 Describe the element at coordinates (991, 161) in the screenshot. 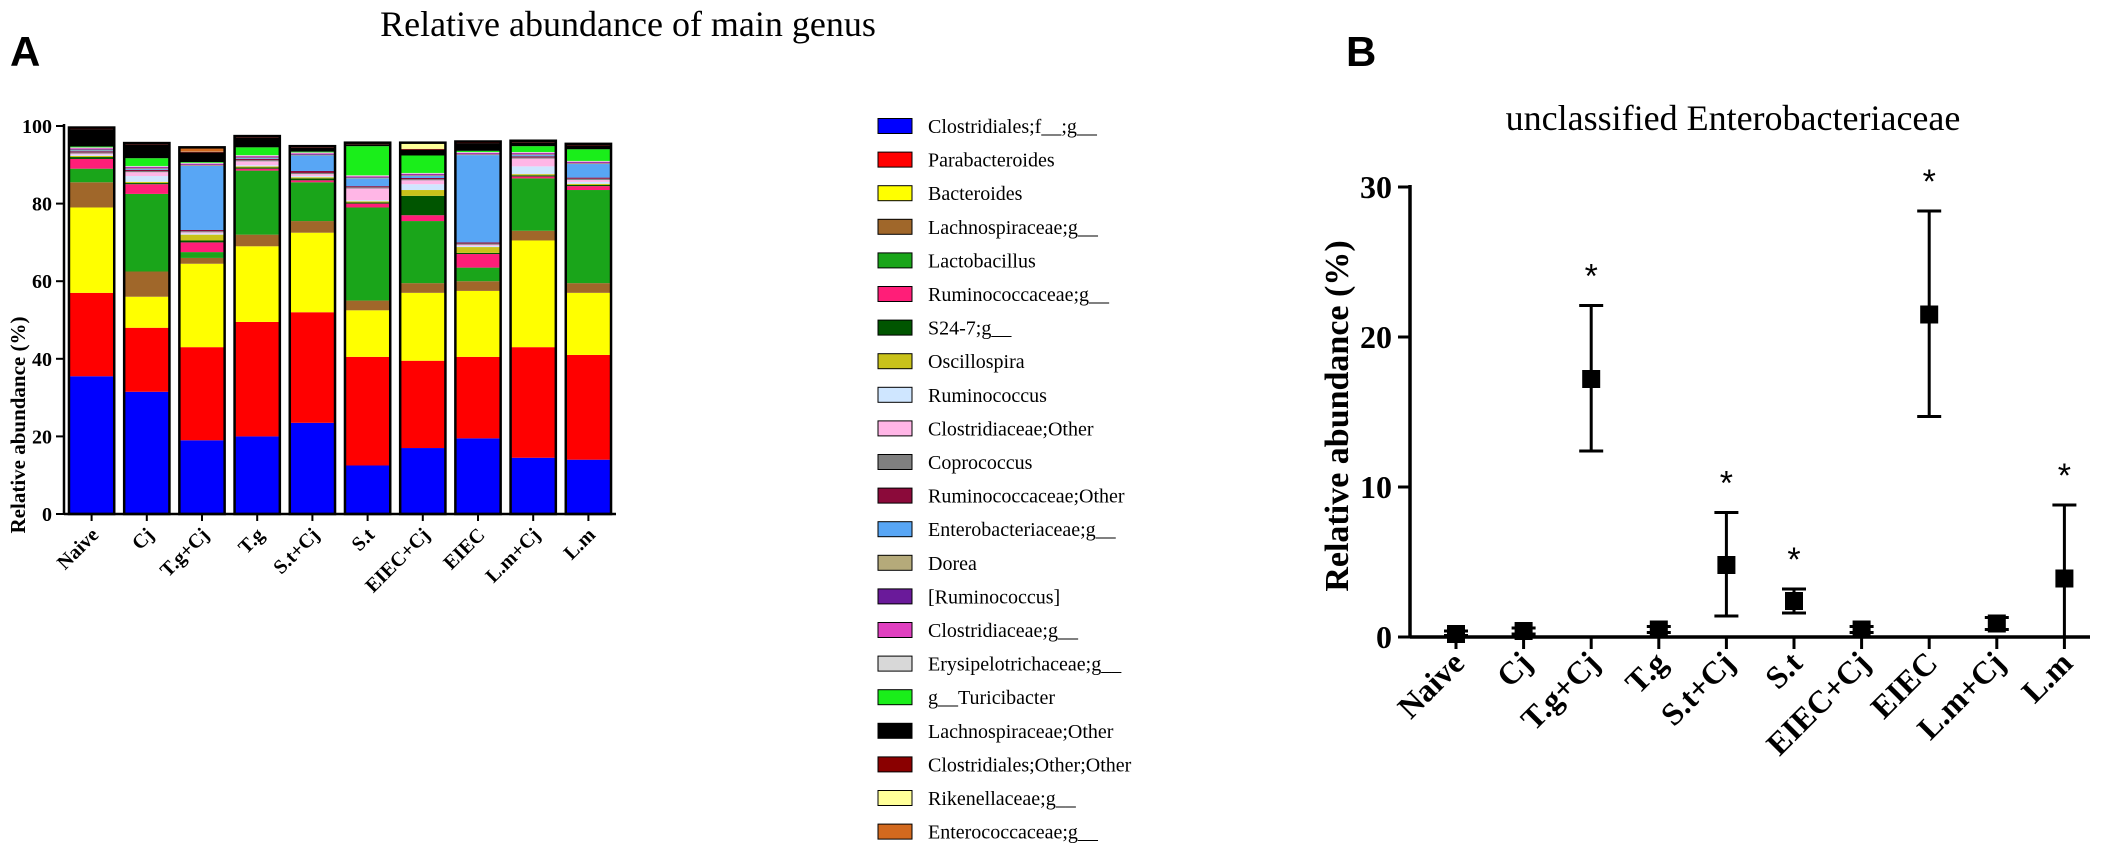

I see `legend-label: Parabacteroides` at that location.